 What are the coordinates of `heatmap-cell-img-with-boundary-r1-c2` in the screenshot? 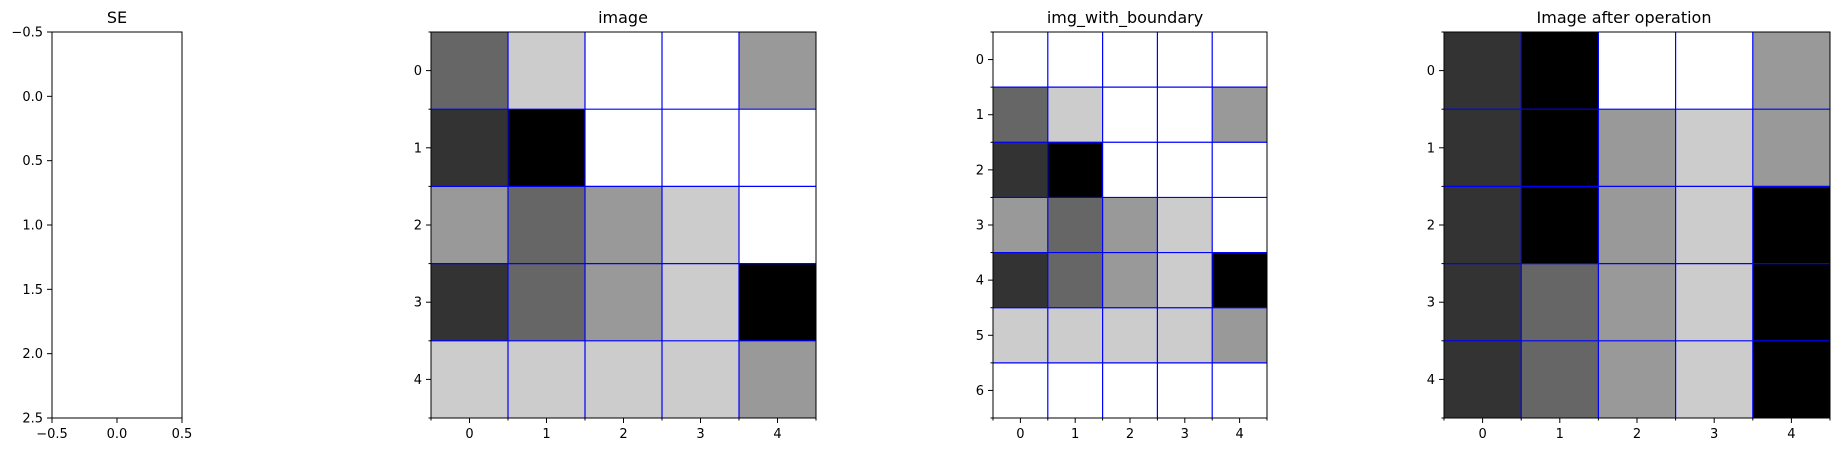 It's located at (1130, 115).